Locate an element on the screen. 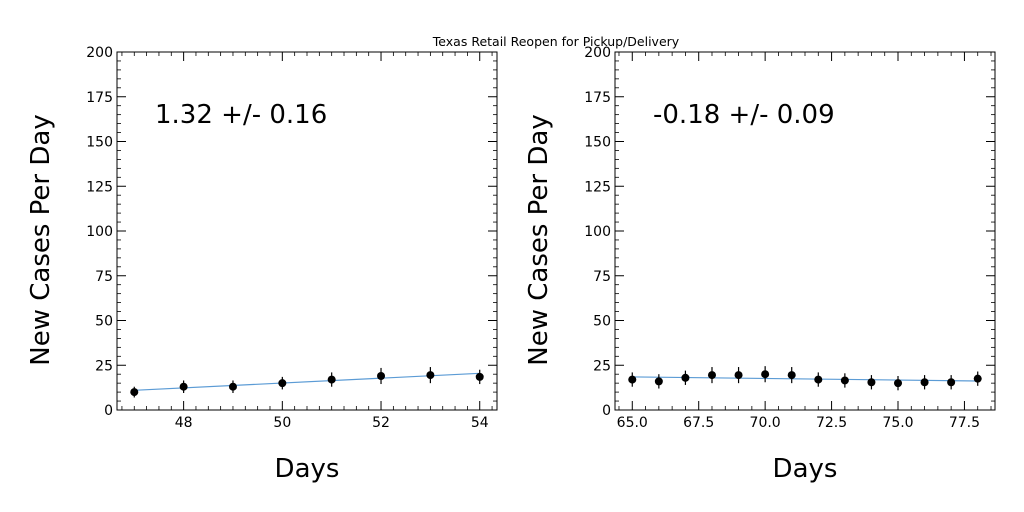 The width and height of the screenshot is (1024, 512). x-tick-label: 54 is located at coordinates (480, 423).